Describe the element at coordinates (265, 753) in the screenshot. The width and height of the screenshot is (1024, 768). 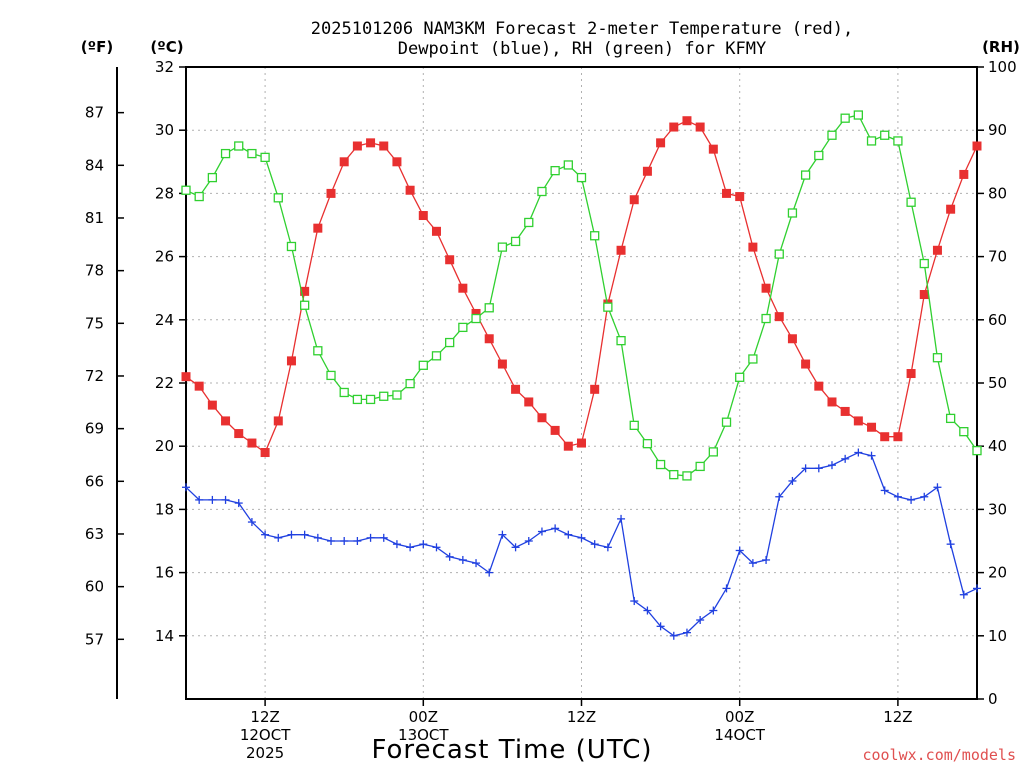
I see `x-tick-label: 2025` at that location.